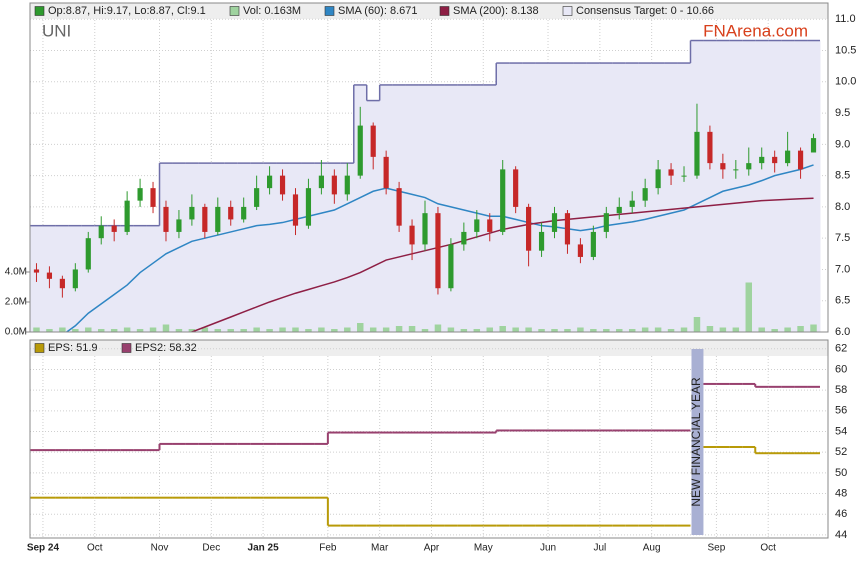  Describe the element at coordinates (16, 332) in the screenshot. I see `volume-tick-label: 0.0M` at that location.